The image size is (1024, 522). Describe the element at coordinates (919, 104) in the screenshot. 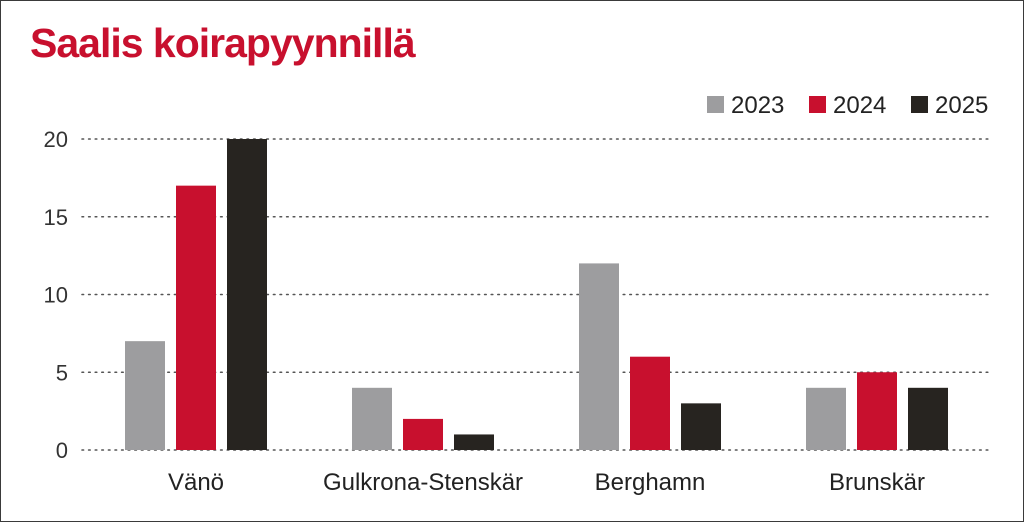

I see `legend-swatch-2025` at that location.